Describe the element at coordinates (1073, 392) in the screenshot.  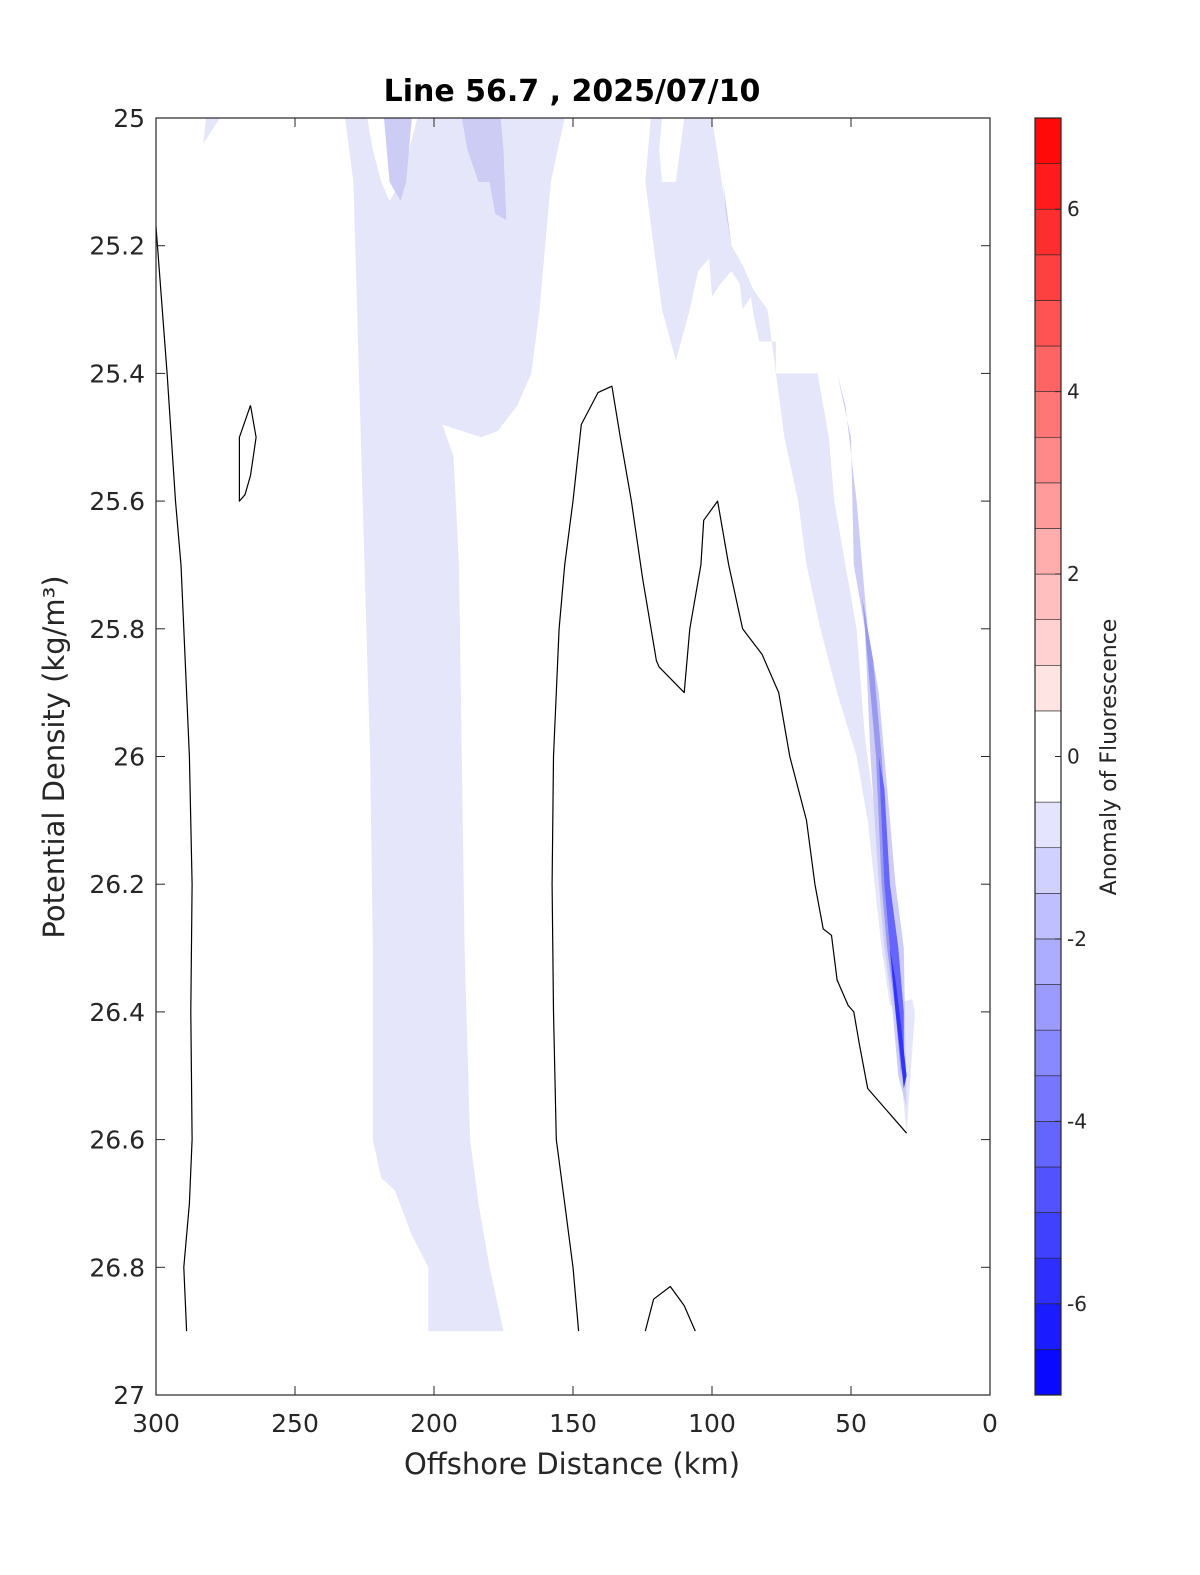
I see `colorbar-tick-label: 4` at that location.